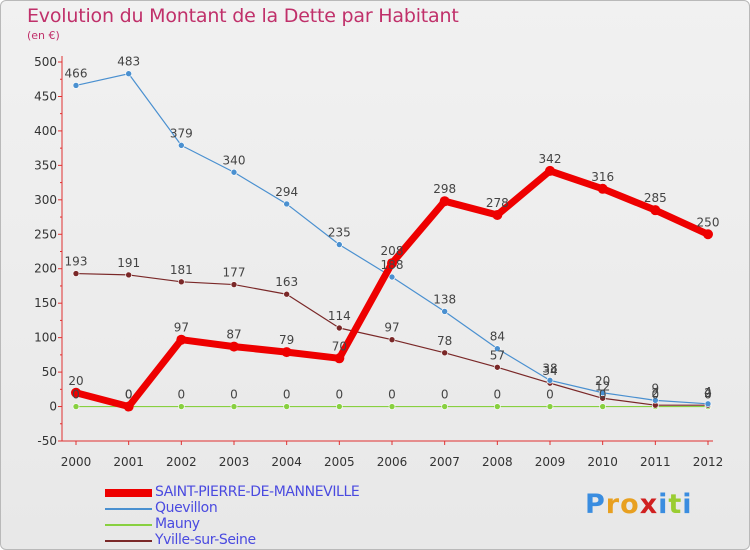 Image resolution: width=750 pixels, height=550 pixels. What do you see at coordinates (655, 198) in the screenshot?
I see `data-label: 285` at bounding box center [655, 198].